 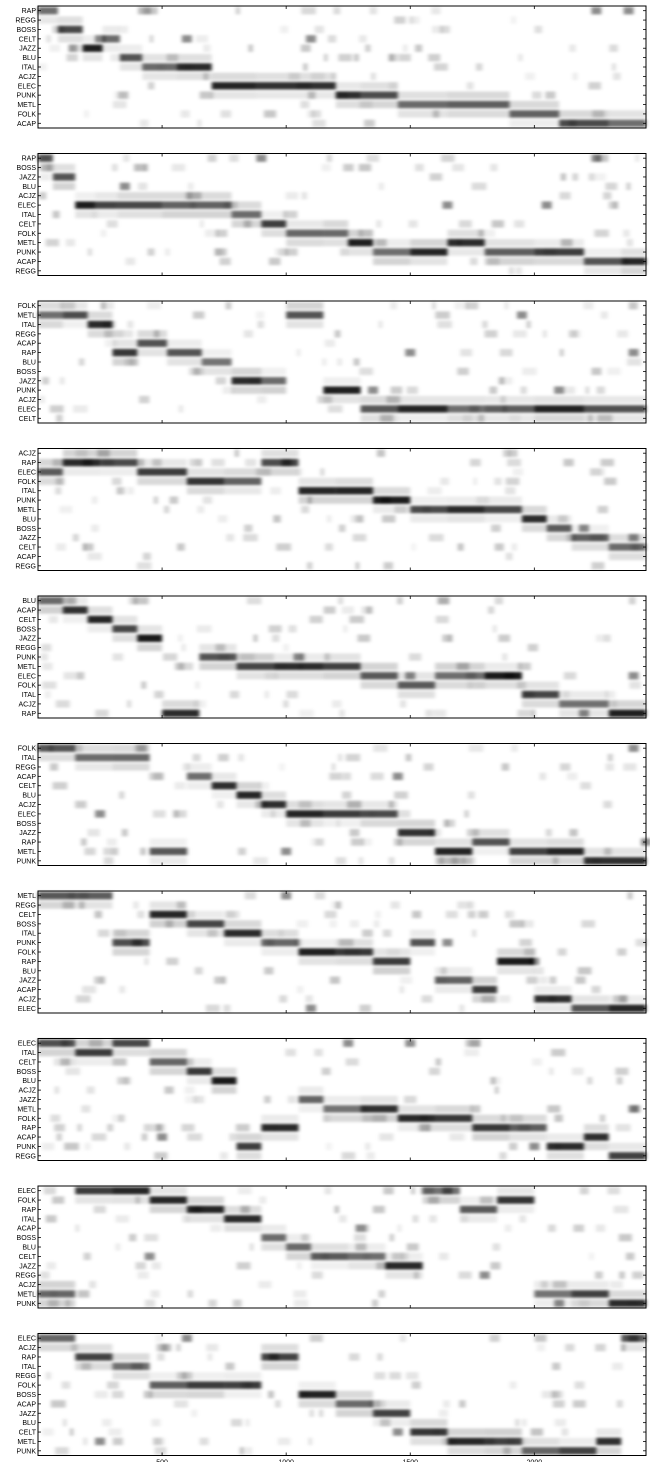 What do you see at coordinates (342, 657) in the screenshot?
I see `heatmap-cells` at bounding box center [342, 657].